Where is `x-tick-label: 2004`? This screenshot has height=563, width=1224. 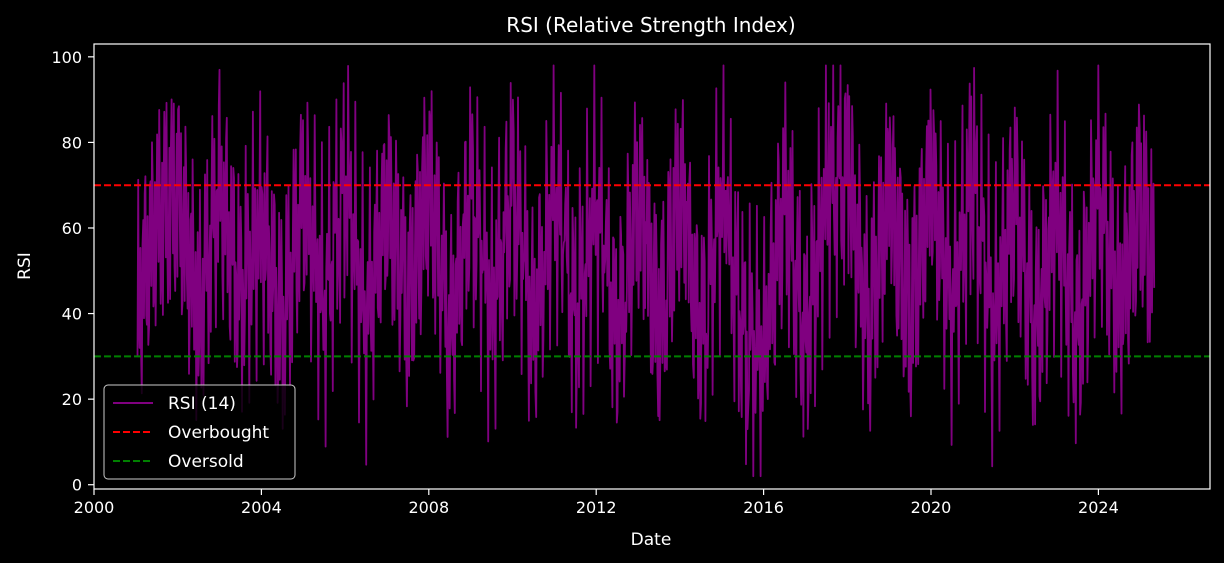 x-tick-label: 2004 is located at coordinates (261, 507).